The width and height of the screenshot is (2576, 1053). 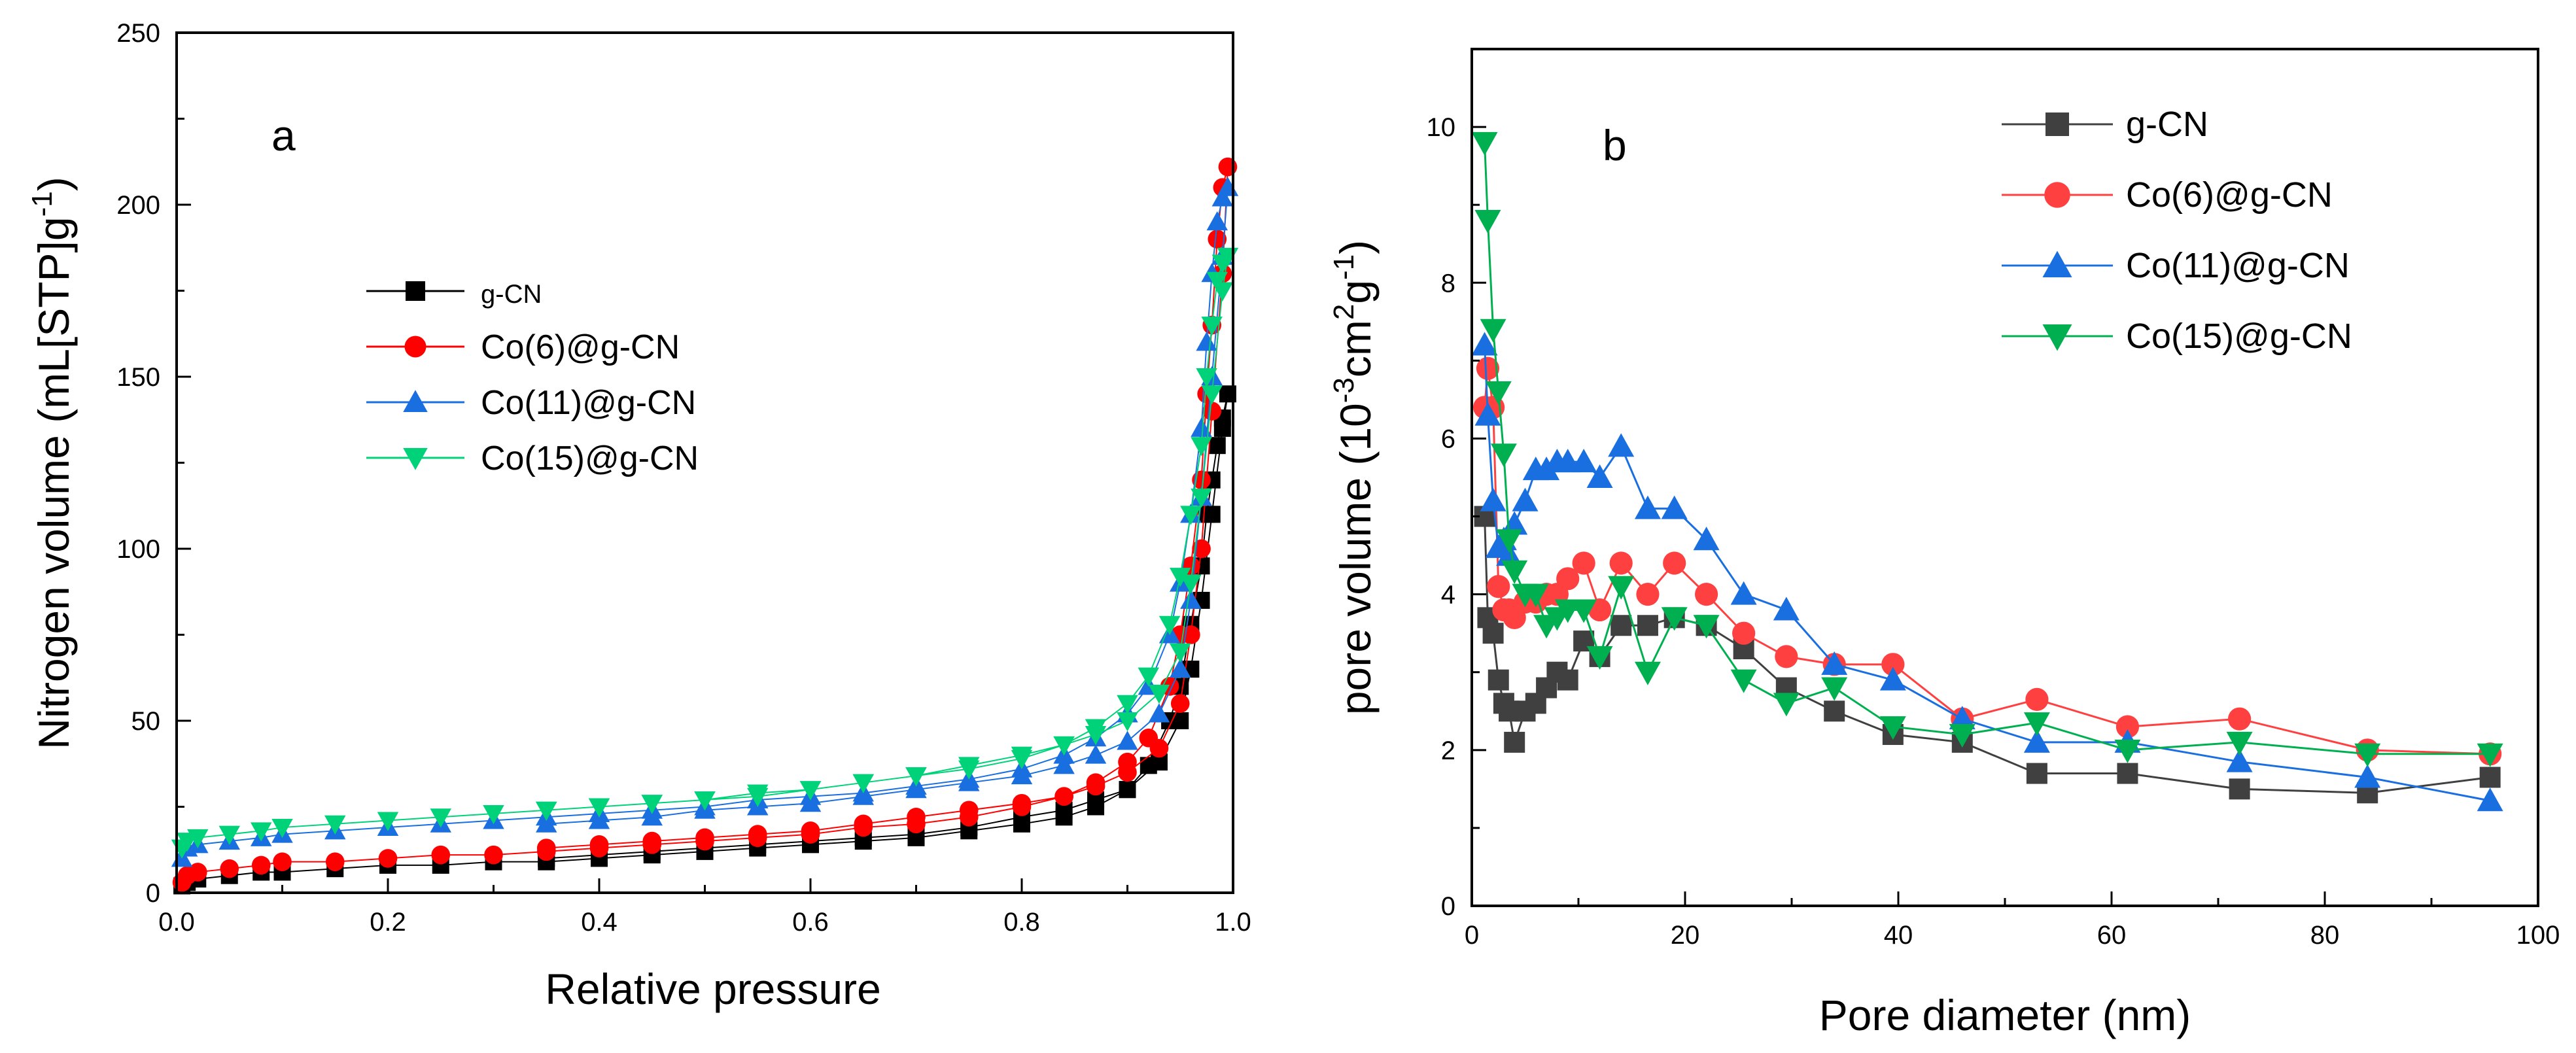 I want to click on y-tick-label: 10, so click(x=1442, y=128).